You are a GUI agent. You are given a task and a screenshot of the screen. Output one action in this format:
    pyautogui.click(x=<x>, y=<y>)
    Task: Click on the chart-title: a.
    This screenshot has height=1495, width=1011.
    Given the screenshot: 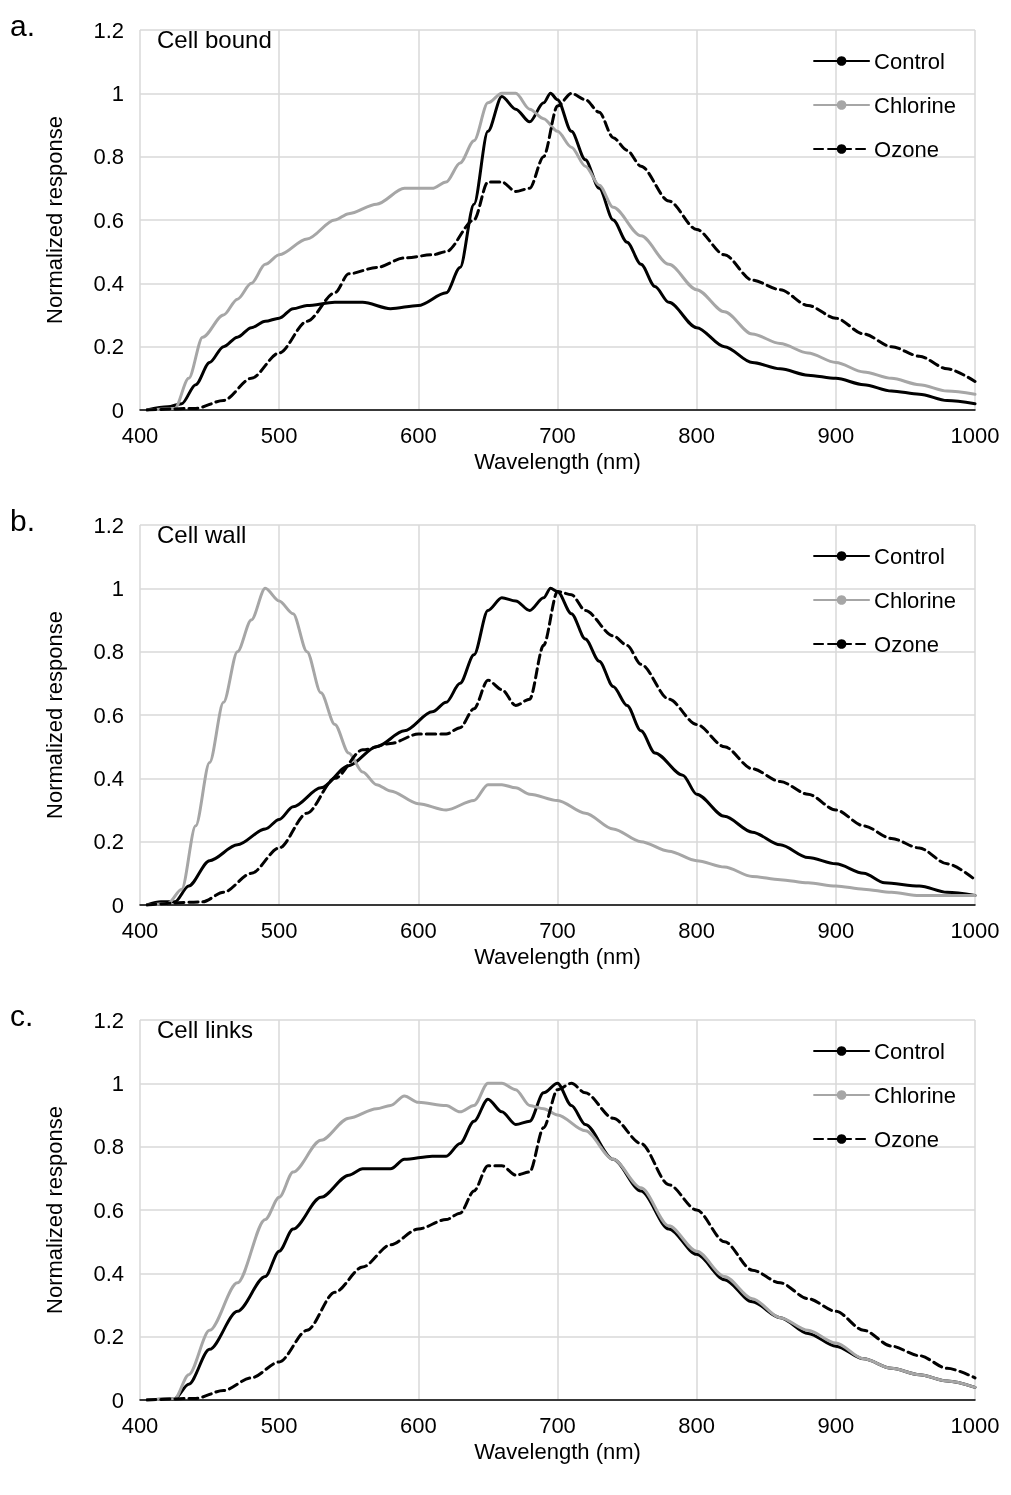 What is the action you would take?
    pyautogui.click(x=23, y=25)
    